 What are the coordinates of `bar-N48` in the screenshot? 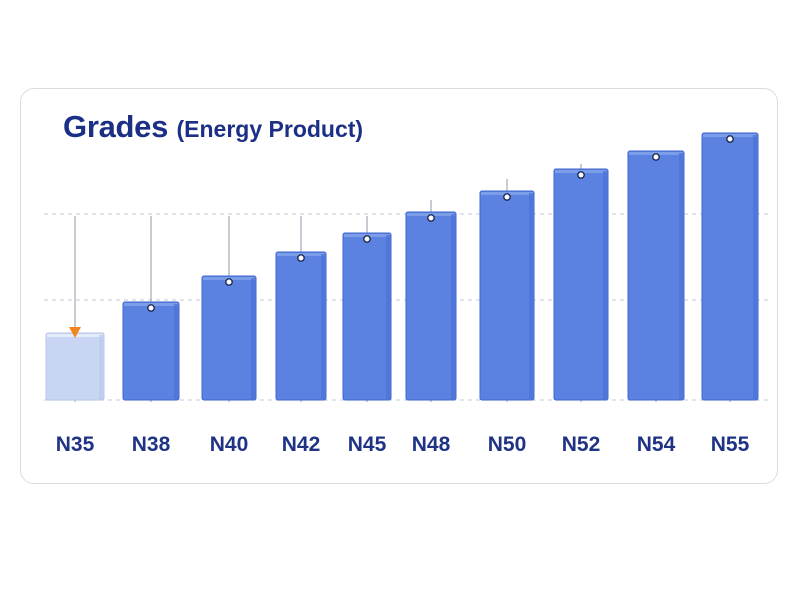 It's located at (431, 306).